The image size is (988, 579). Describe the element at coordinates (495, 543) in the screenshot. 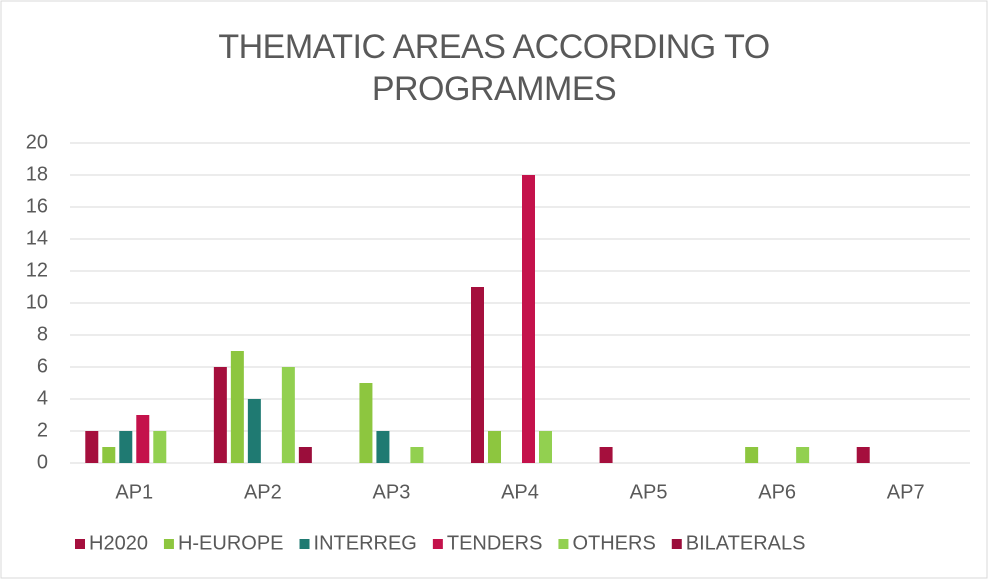

I see `legend-label: TENDERS` at that location.